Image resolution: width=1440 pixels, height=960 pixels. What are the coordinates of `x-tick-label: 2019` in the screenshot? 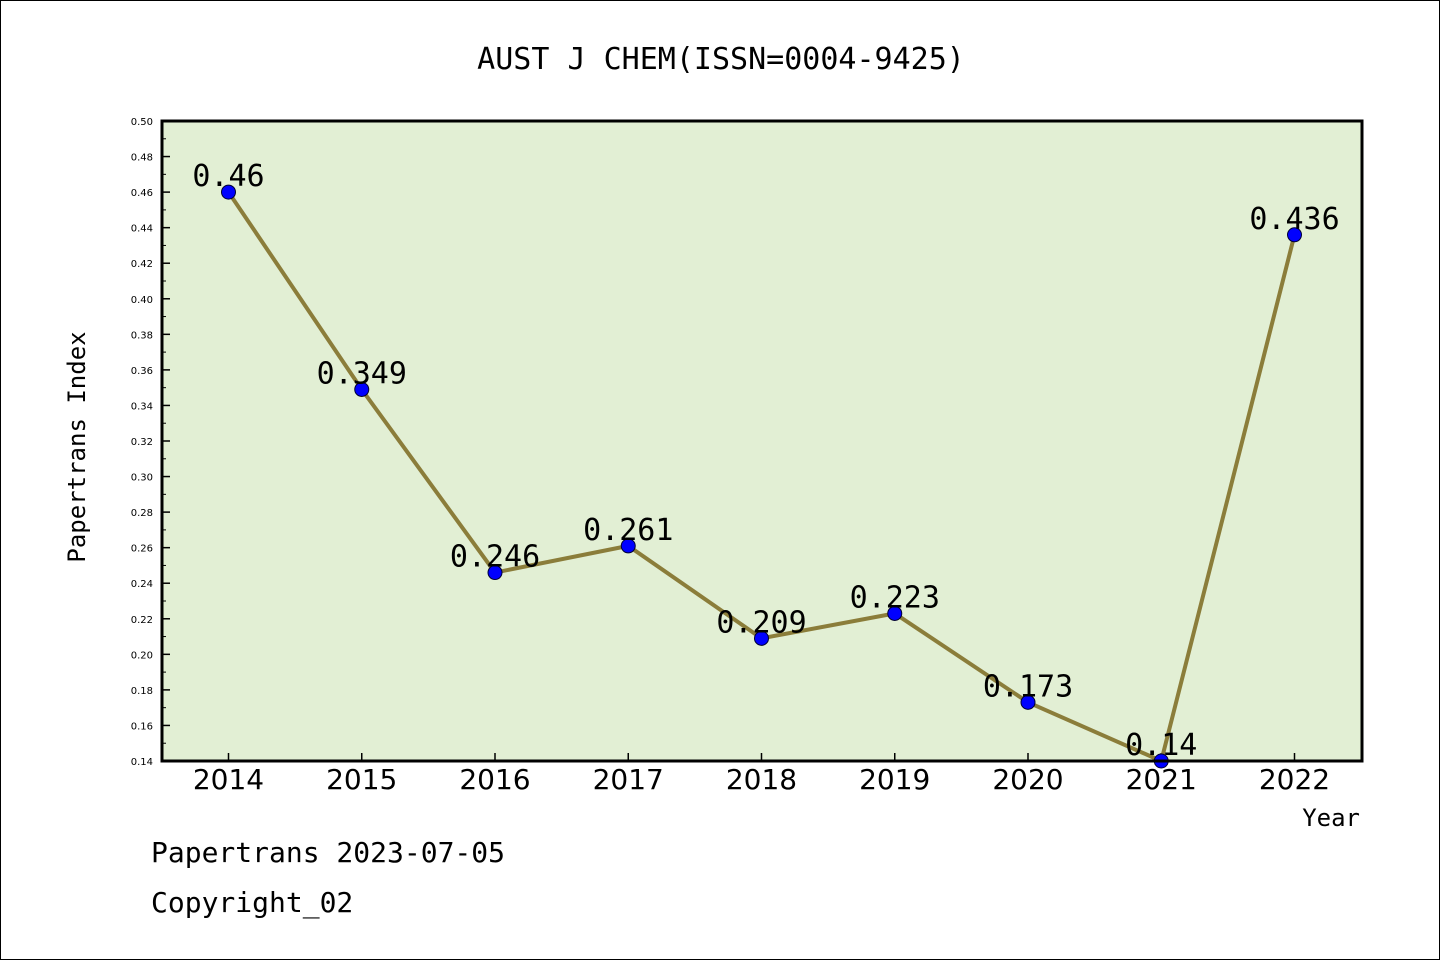 It's located at (894, 779).